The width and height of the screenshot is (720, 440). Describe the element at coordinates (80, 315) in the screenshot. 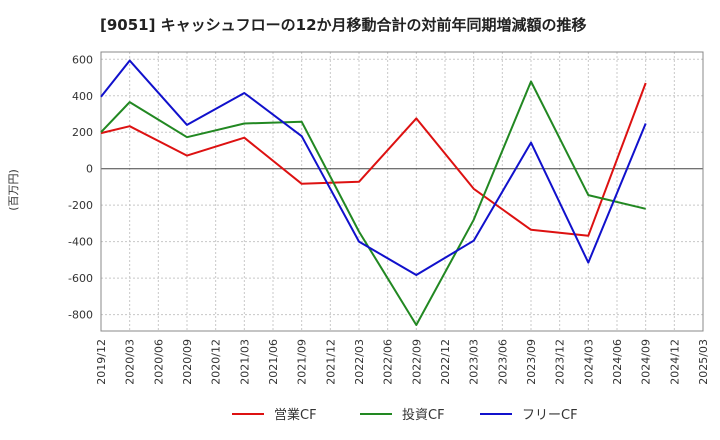

I see `y-tick-label: -800` at that location.